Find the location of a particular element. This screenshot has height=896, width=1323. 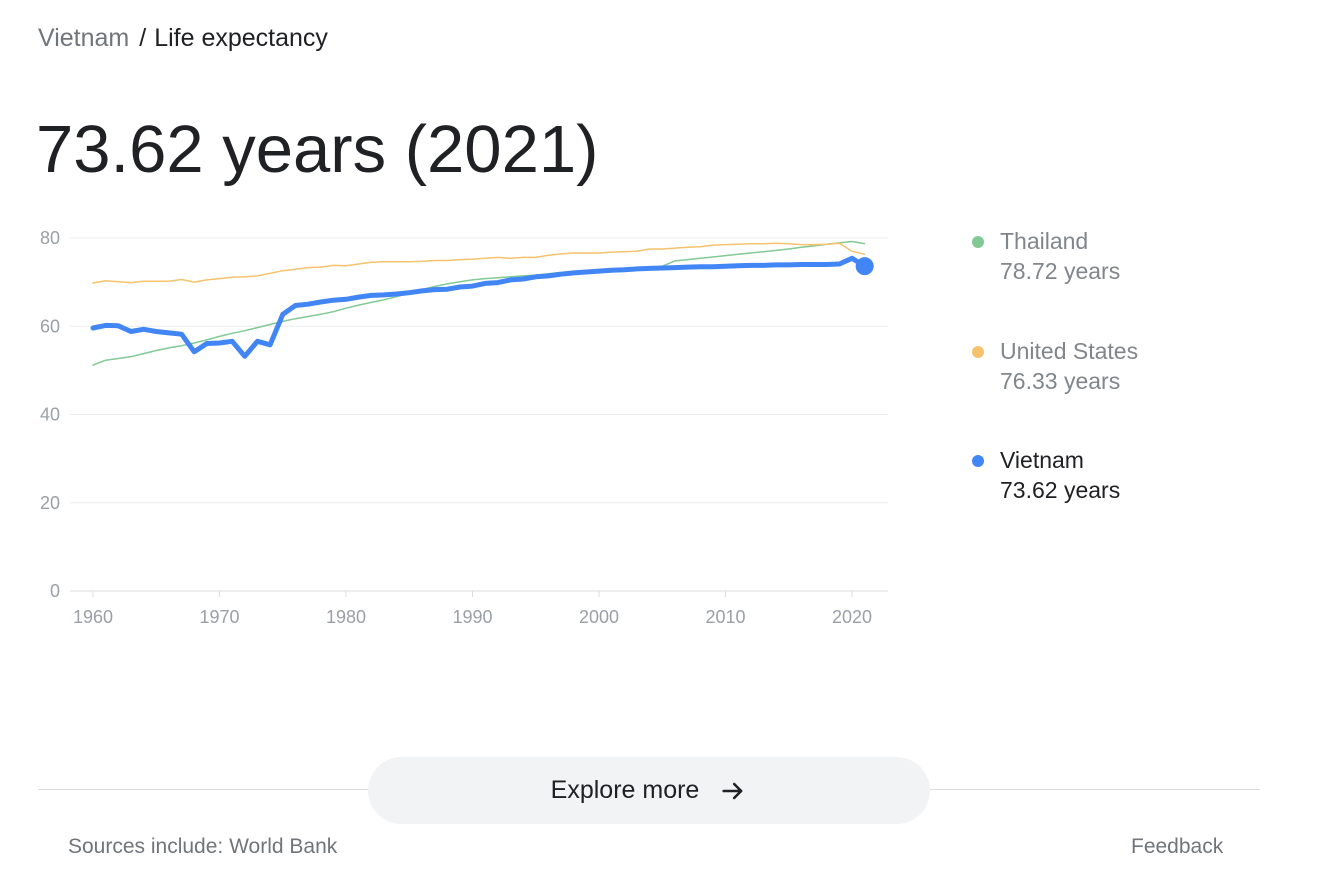

feedback-link: Feedback is located at coordinates (1177, 846).